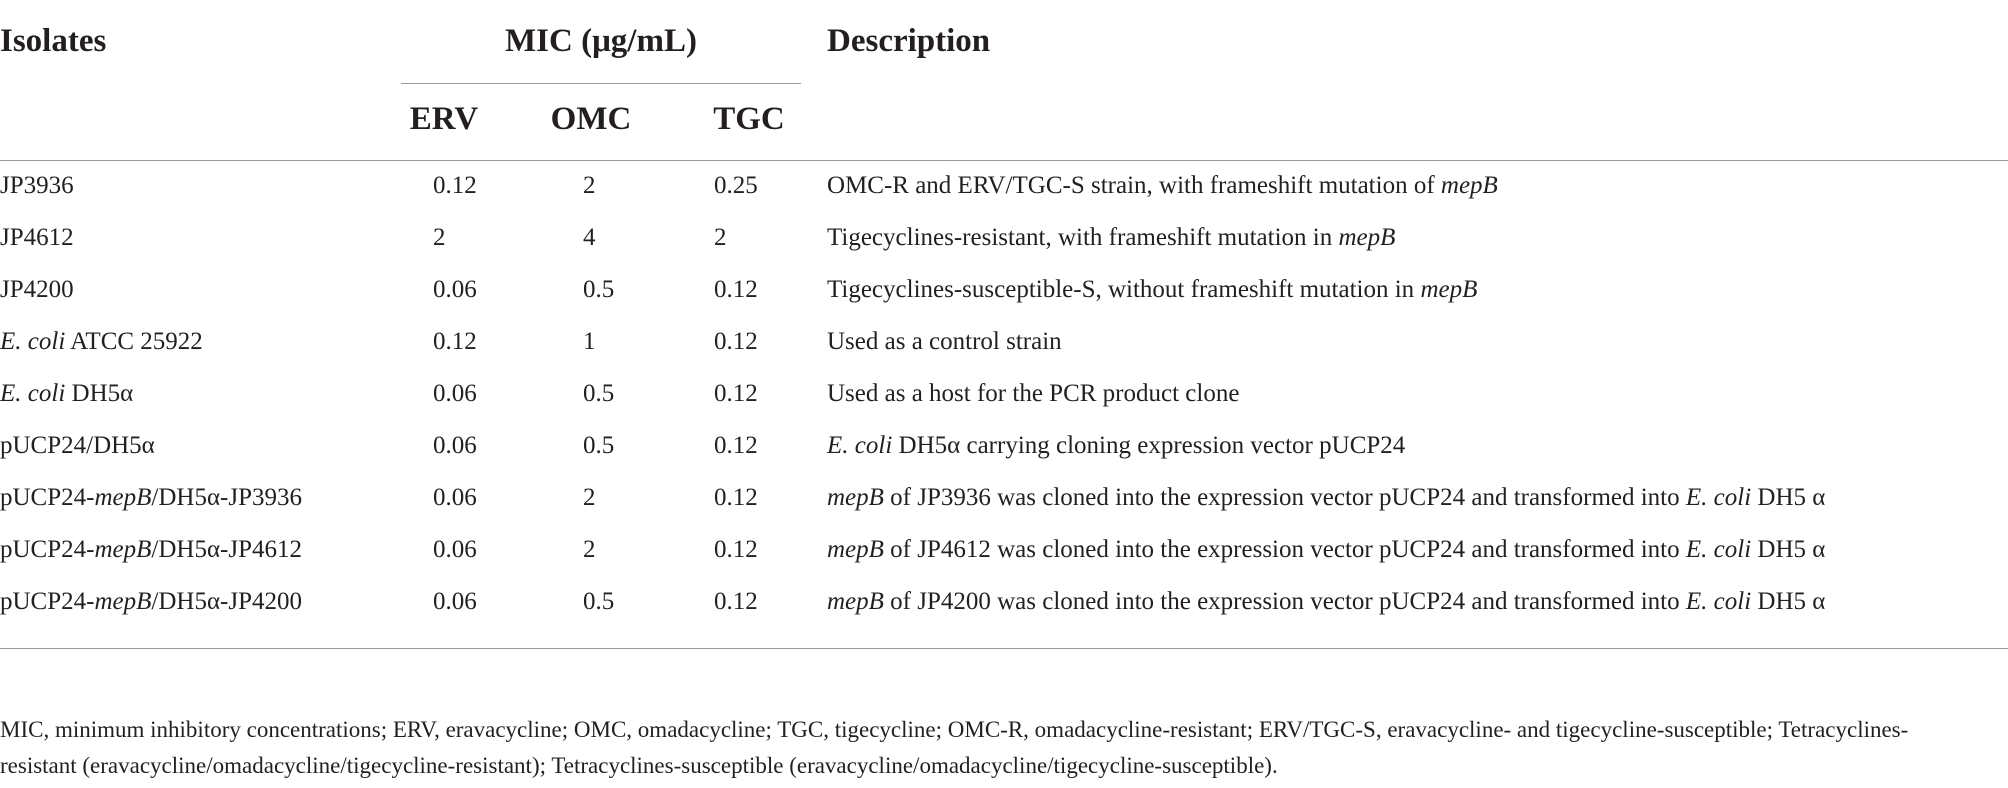 This screenshot has height=788, width=2008. I want to click on text-run: Used as a control strain, so click(944, 341).